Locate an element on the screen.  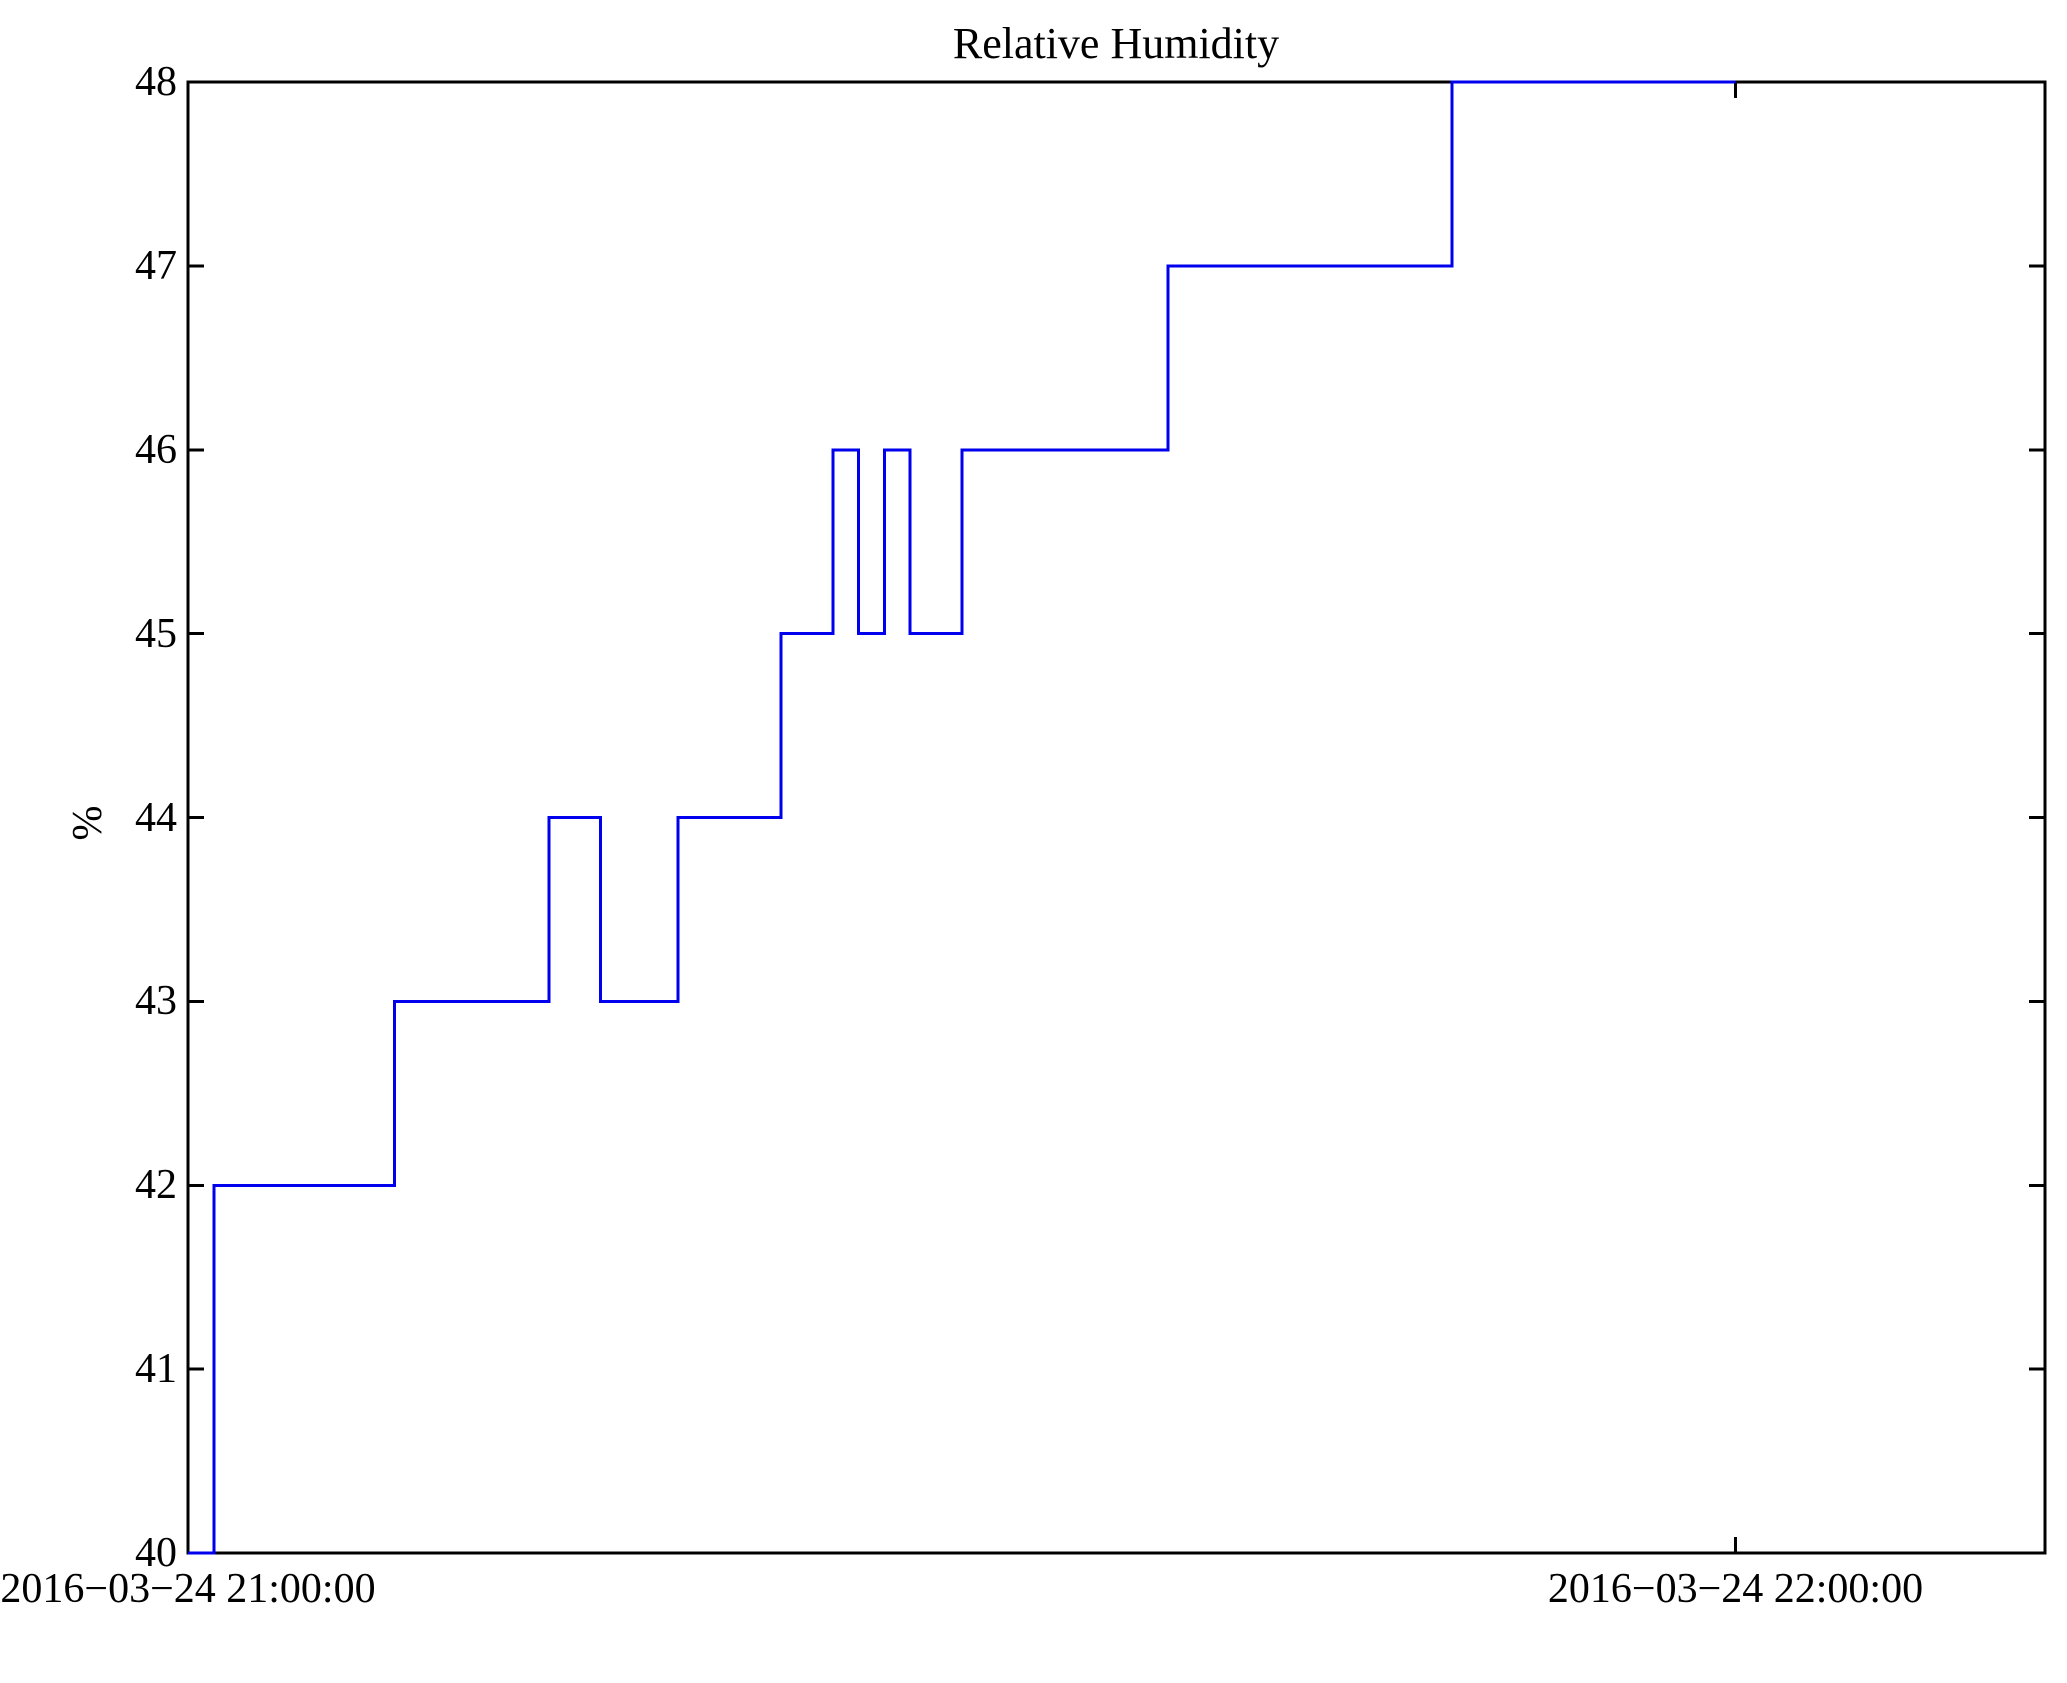
y-tick-label: 41 is located at coordinates (156, 1369).